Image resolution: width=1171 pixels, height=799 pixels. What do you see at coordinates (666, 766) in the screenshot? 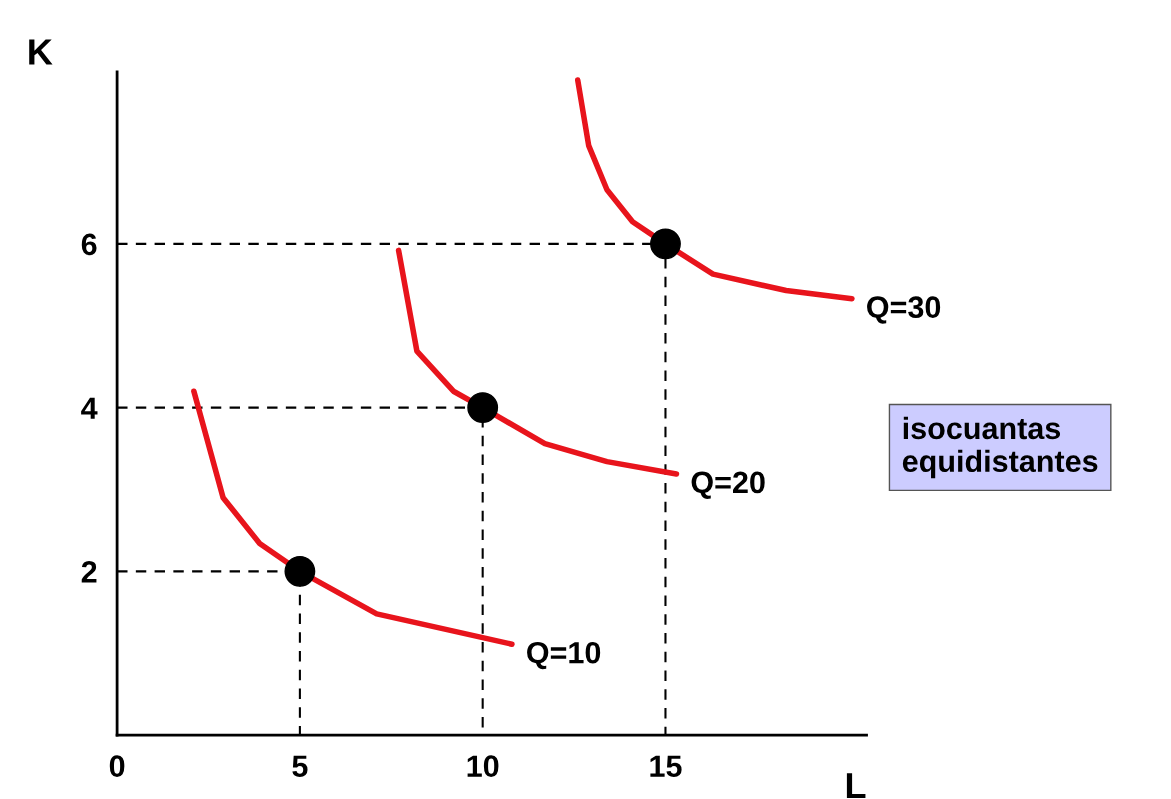
I see `x-tick-label: 15` at bounding box center [666, 766].